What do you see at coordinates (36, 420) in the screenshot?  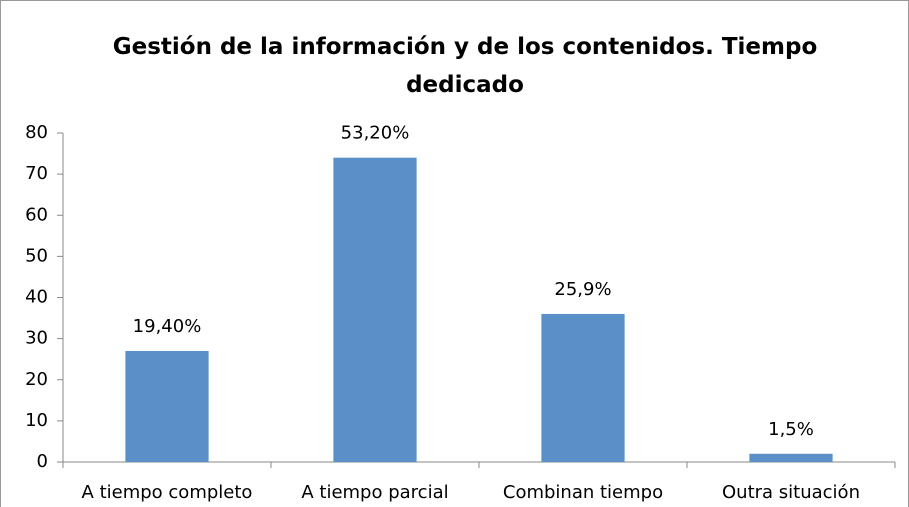 I see `y-tick-label: 10` at bounding box center [36, 420].